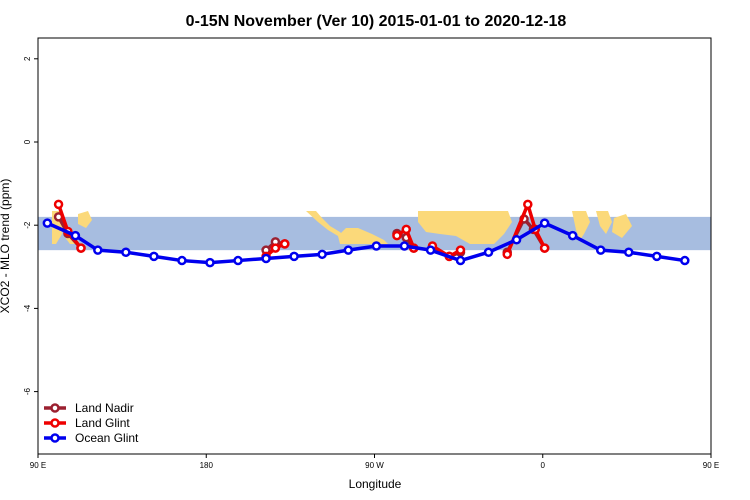 This screenshot has height=500, width=750. I want to click on y-tick-label: -4, so click(27, 308).